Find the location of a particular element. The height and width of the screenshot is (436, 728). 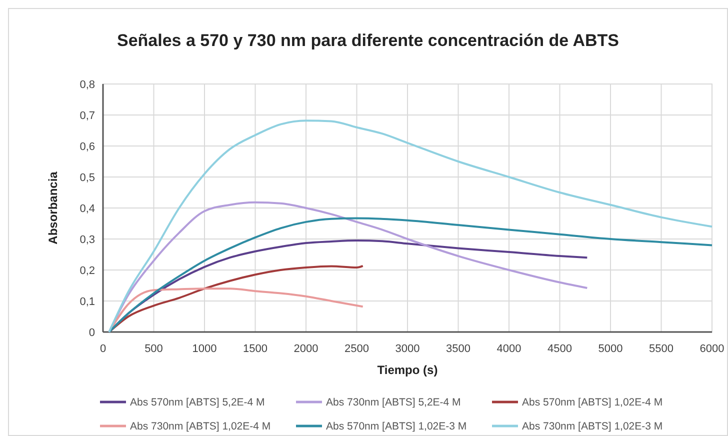

y-tick-label: 0,3 is located at coordinates (87, 240).